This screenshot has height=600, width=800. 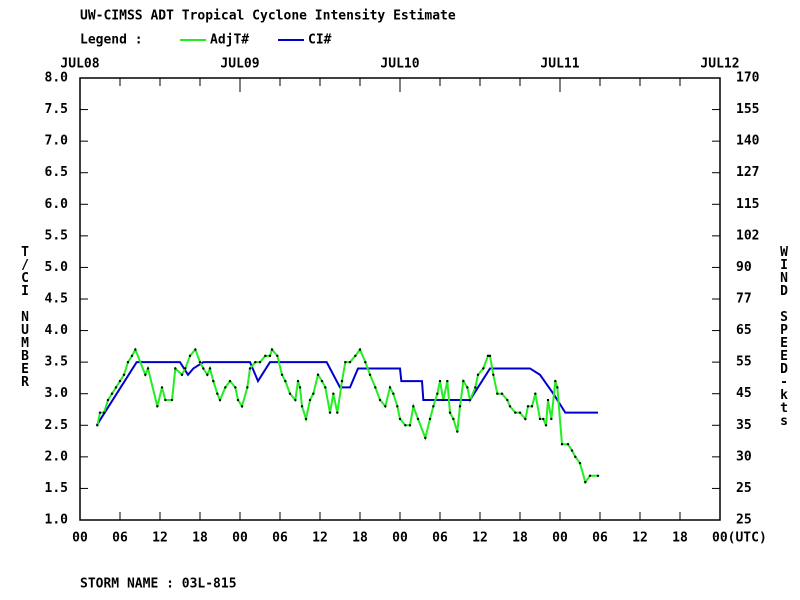 What do you see at coordinates (158, 584) in the screenshot?
I see `footer: STORM NAME : 03L-815` at bounding box center [158, 584].